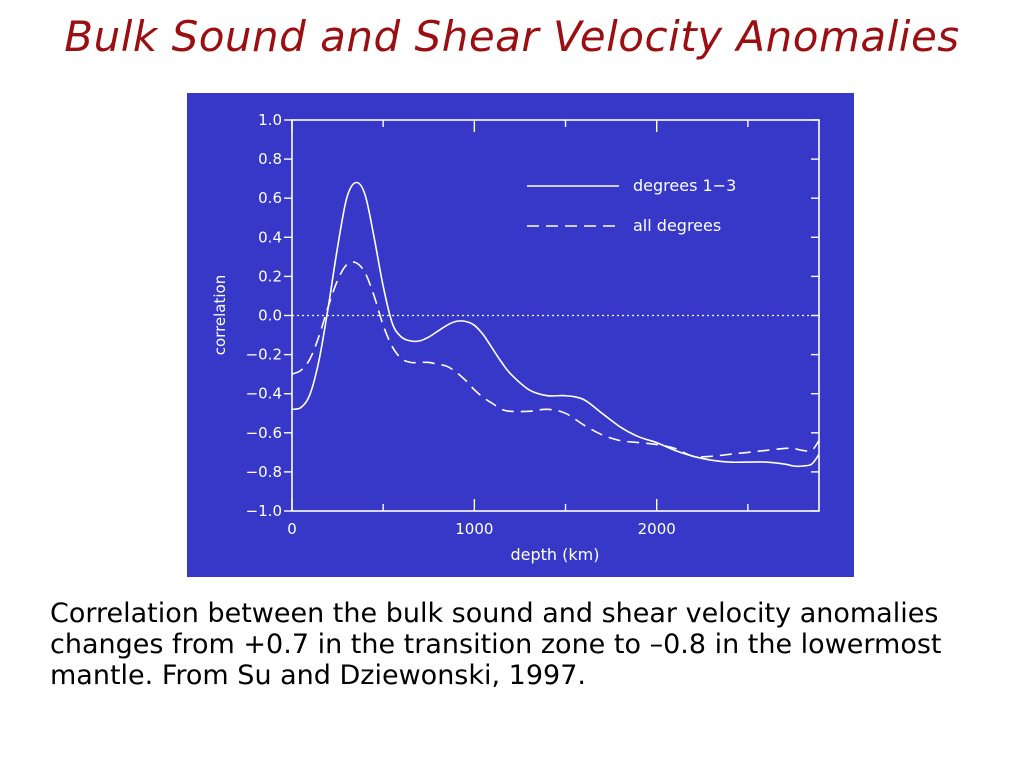  What do you see at coordinates (474, 529) in the screenshot?
I see `x-tick-label: 1000` at bounding box center [474, 529].